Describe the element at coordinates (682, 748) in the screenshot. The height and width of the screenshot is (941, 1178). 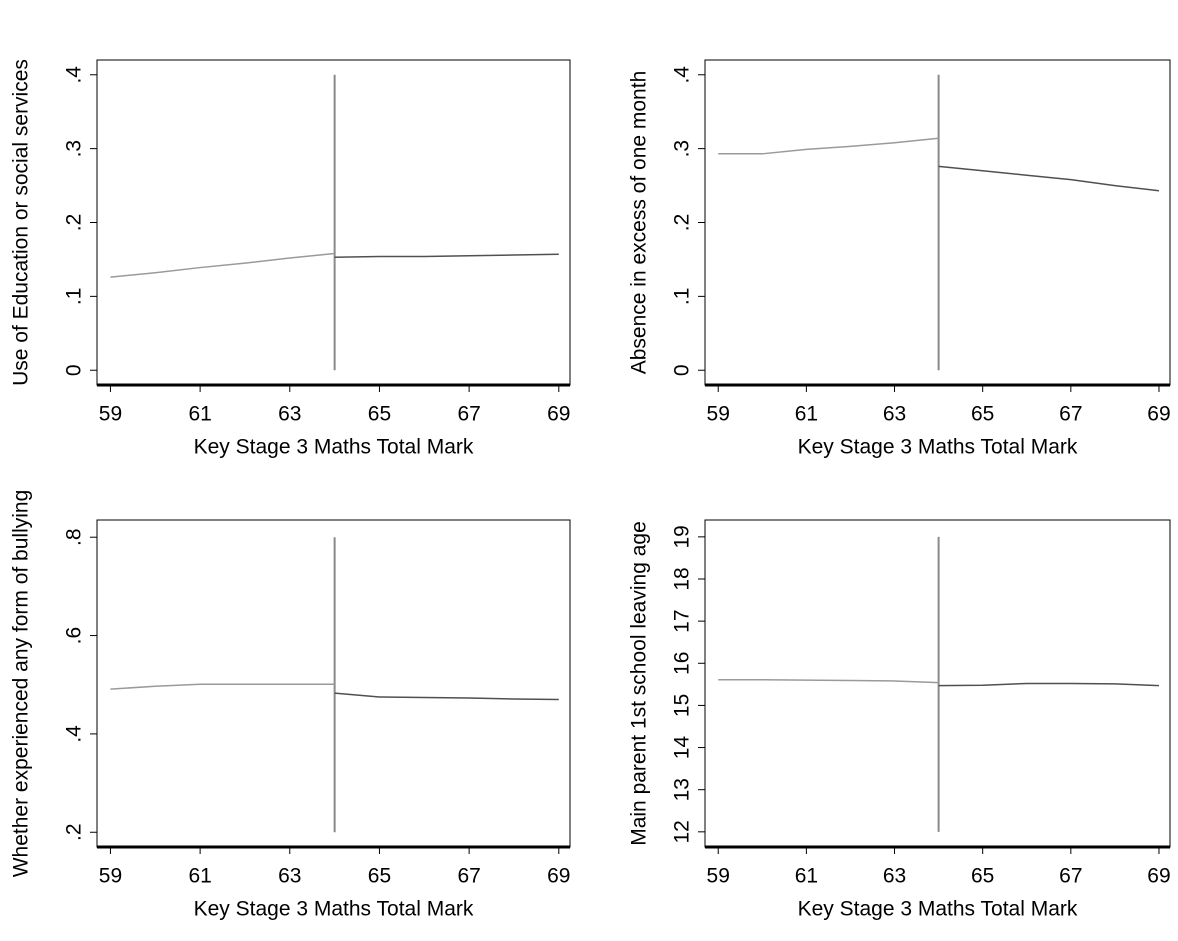
I see `y-tick-label: 14` at that location.